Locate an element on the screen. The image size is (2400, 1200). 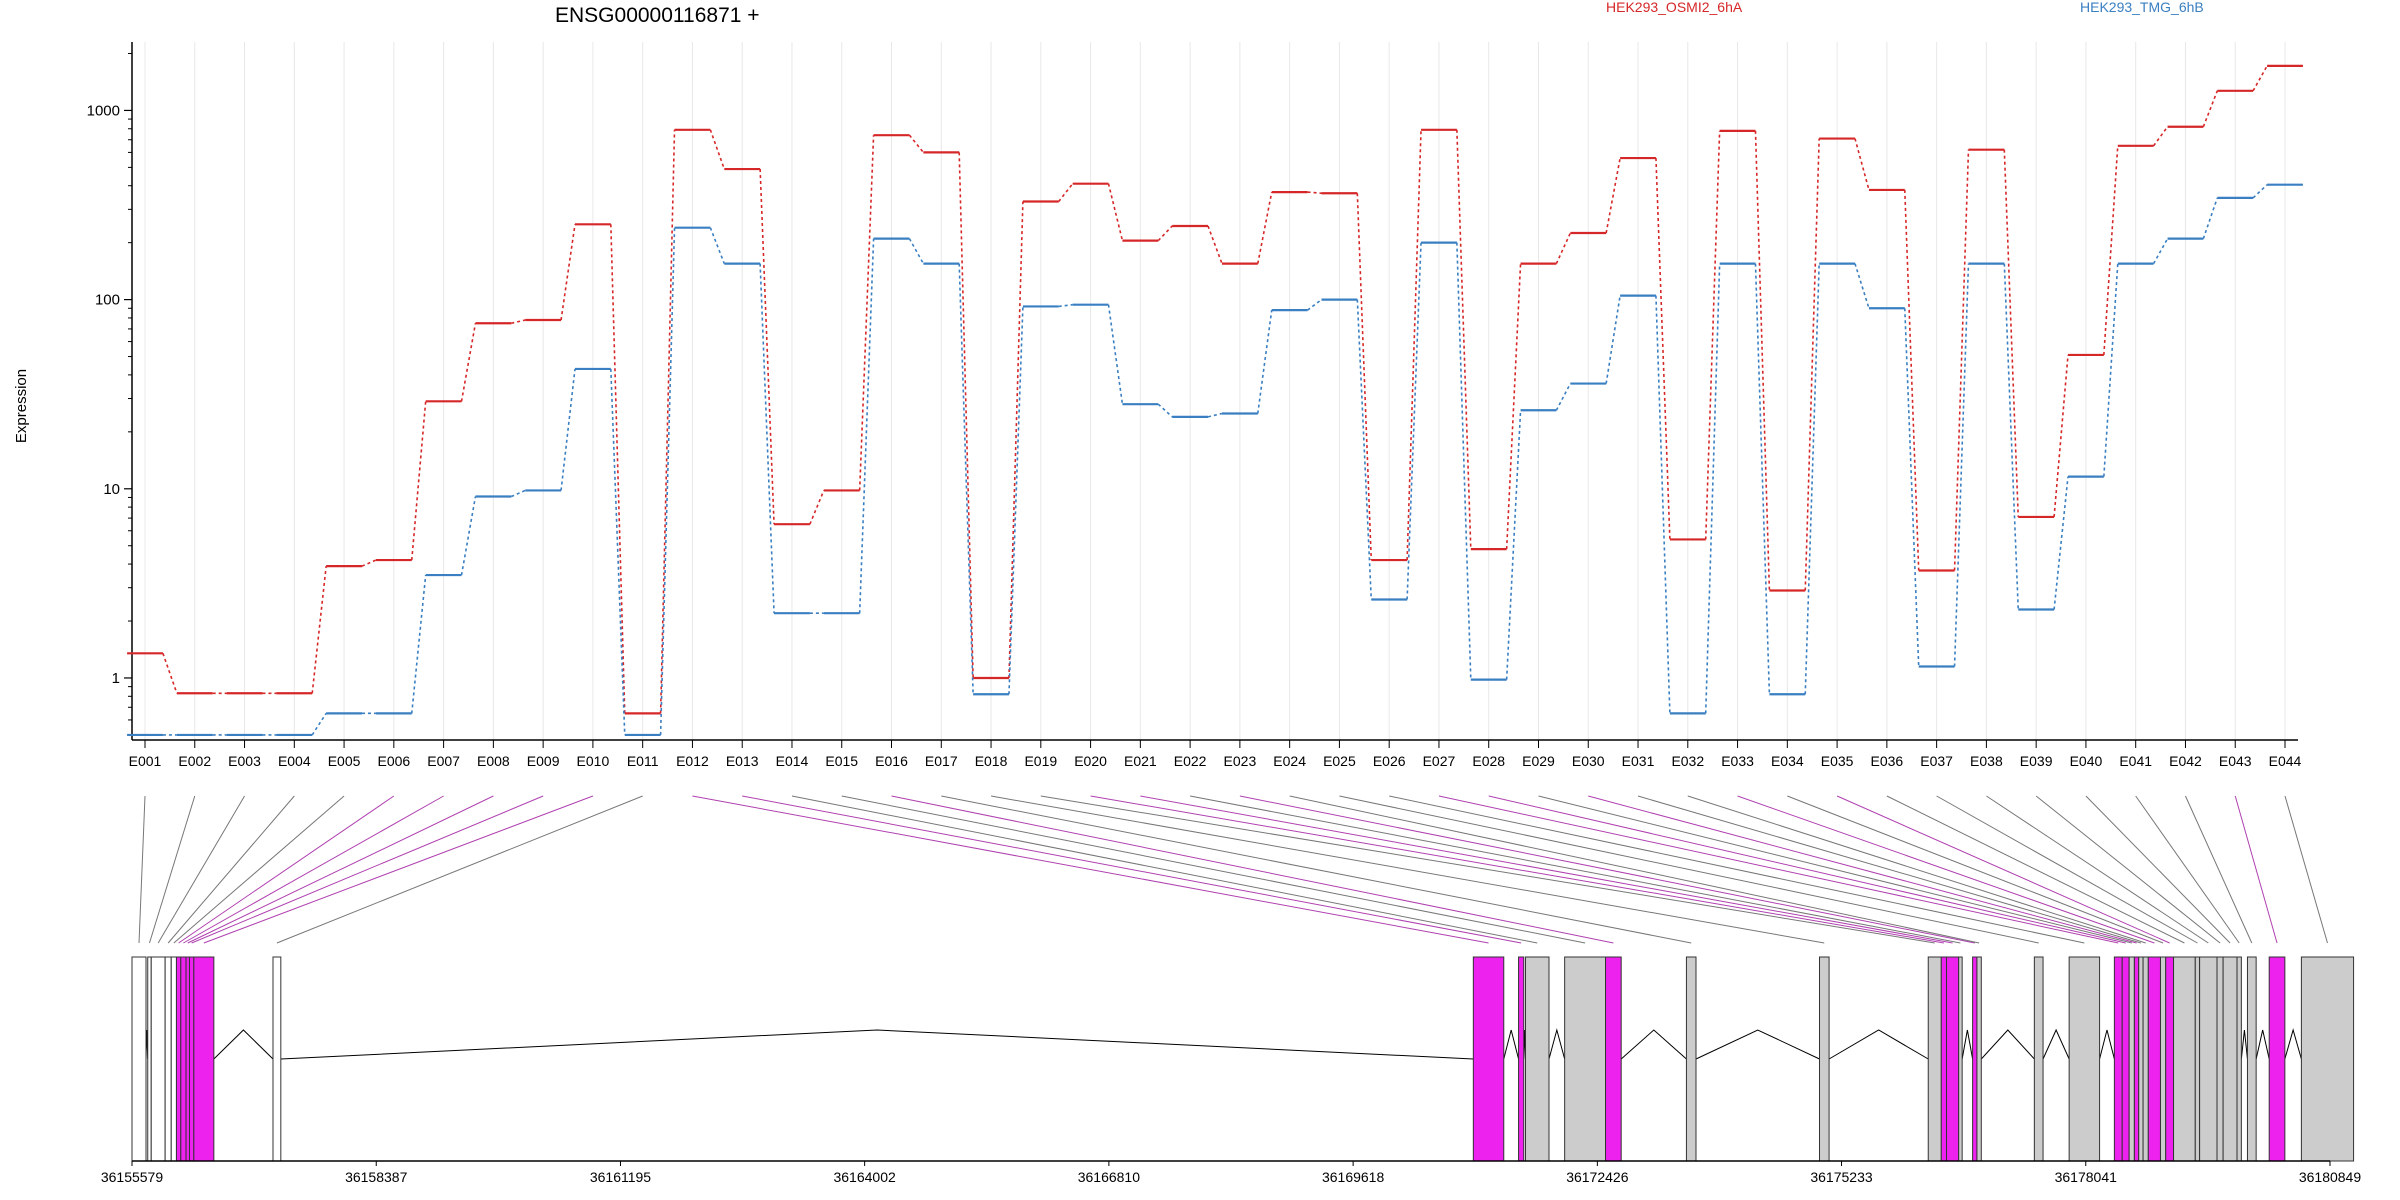
connector-E032 is located at coordinates (1916, 869).